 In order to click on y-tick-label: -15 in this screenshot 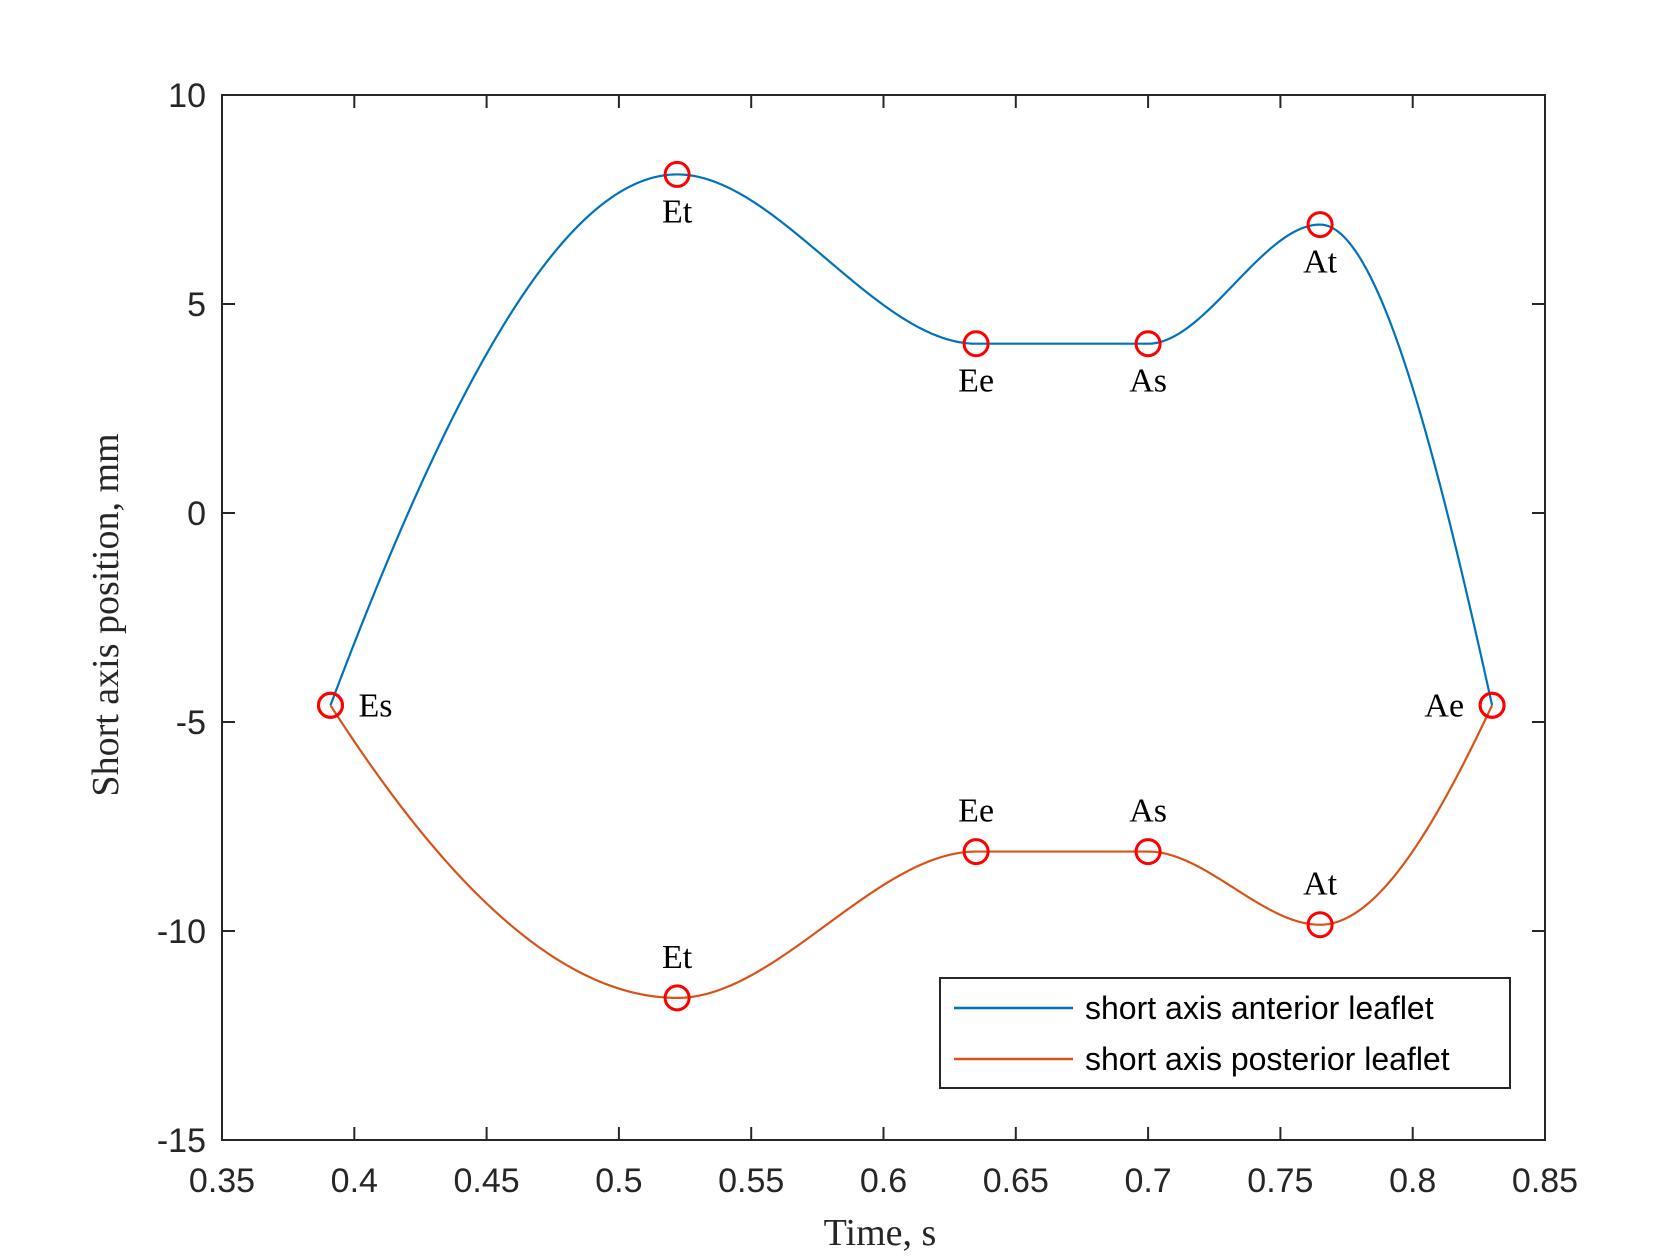, I will do `click(181, 1141)`.